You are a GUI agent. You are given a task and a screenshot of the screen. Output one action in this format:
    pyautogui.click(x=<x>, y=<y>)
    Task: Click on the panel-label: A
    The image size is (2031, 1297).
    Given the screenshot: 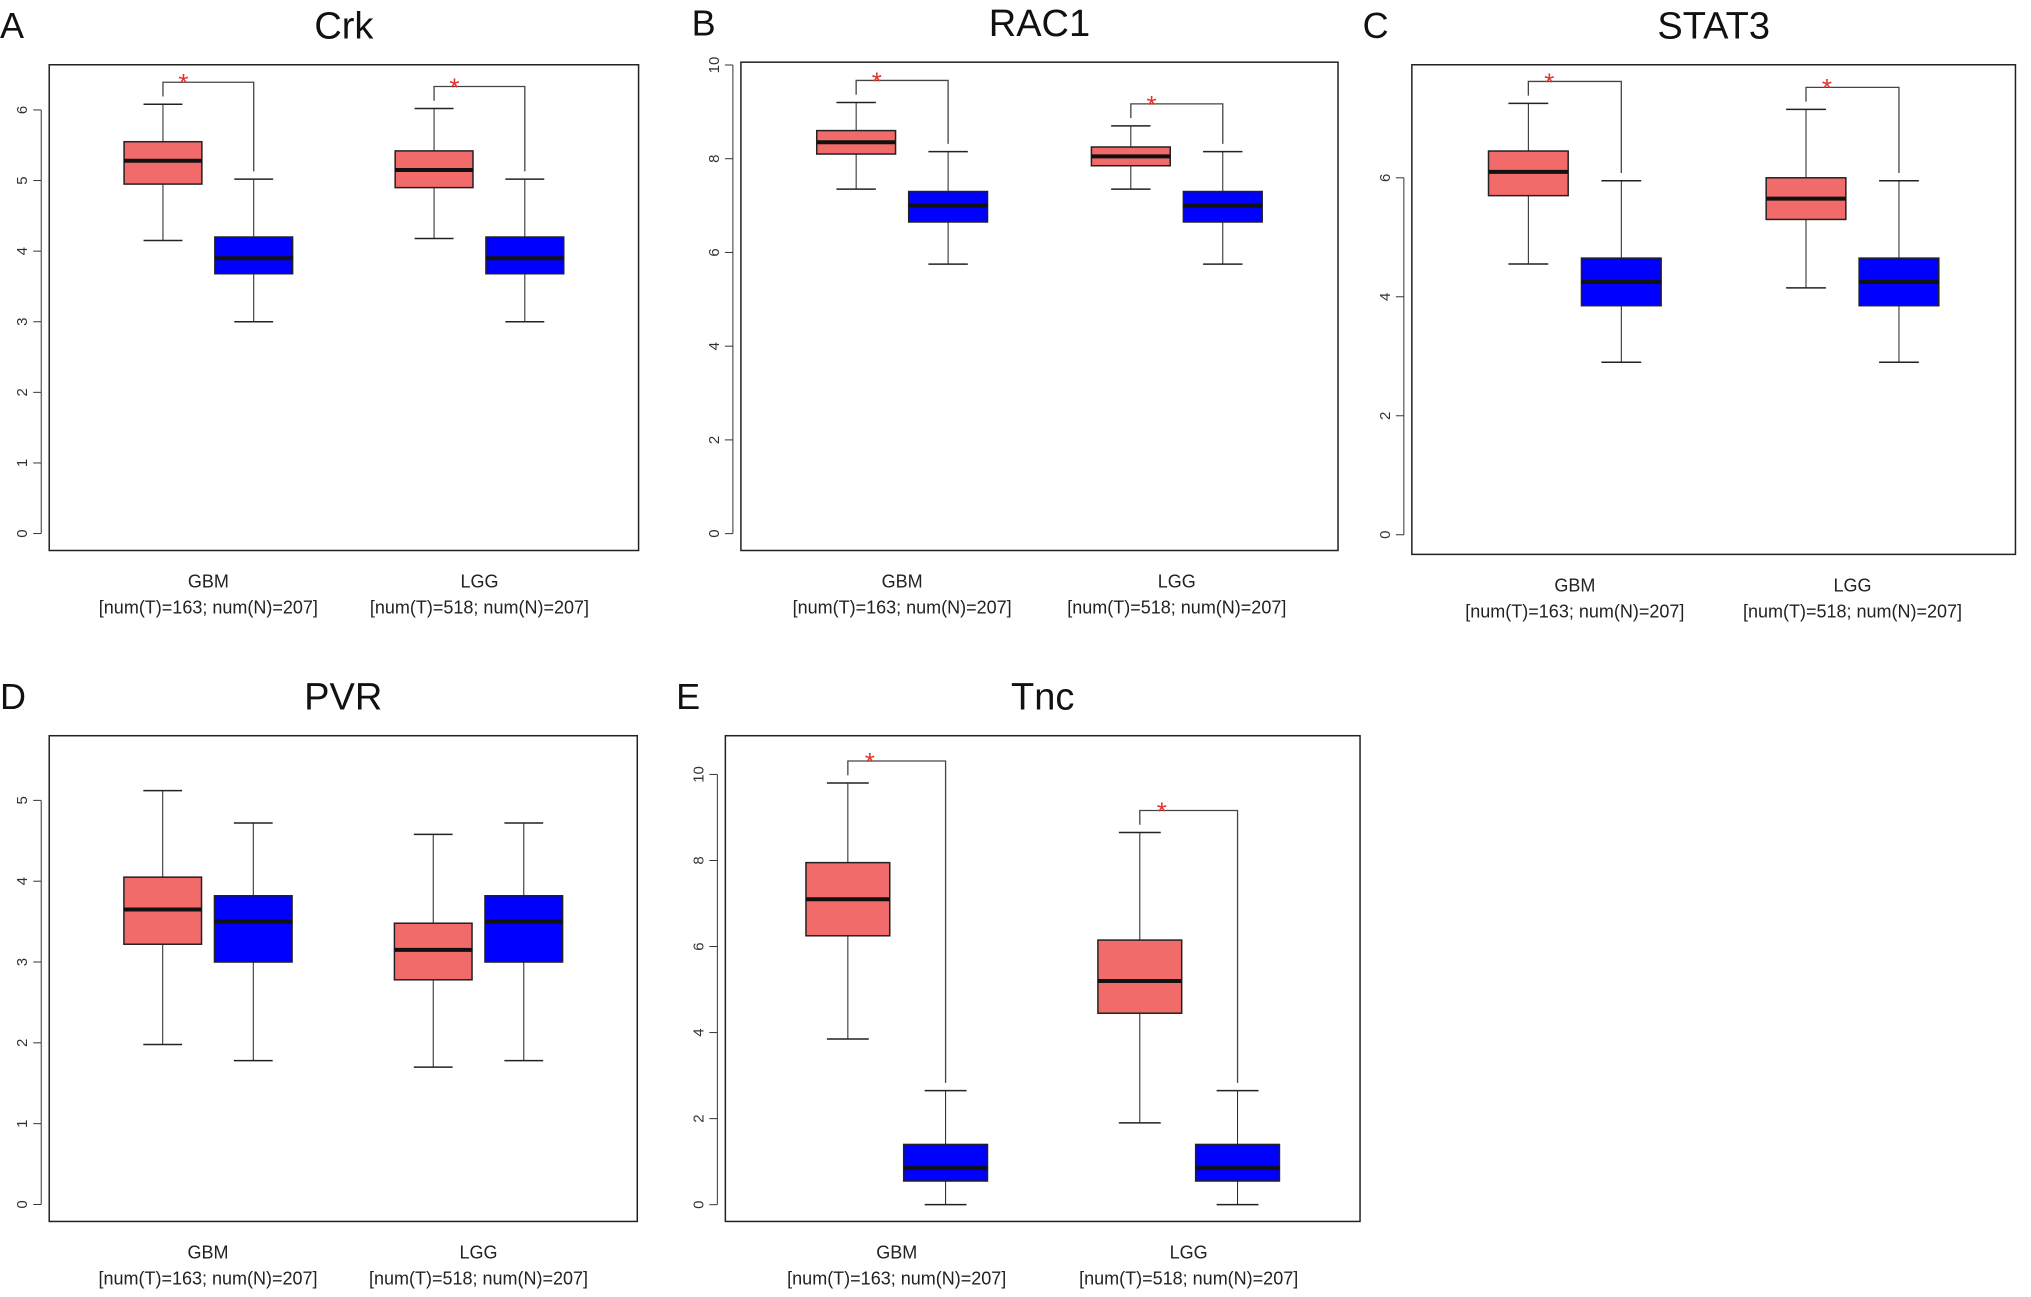 What is the action you would take?
    pyautogui.click(x=12, y=25)
    